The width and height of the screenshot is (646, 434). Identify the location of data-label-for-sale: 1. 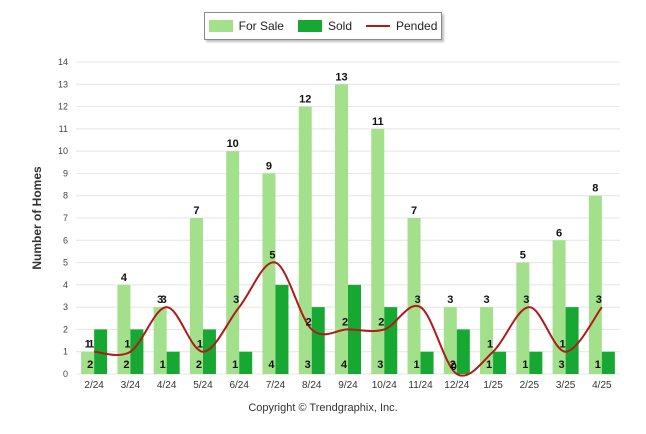
(88, 345).